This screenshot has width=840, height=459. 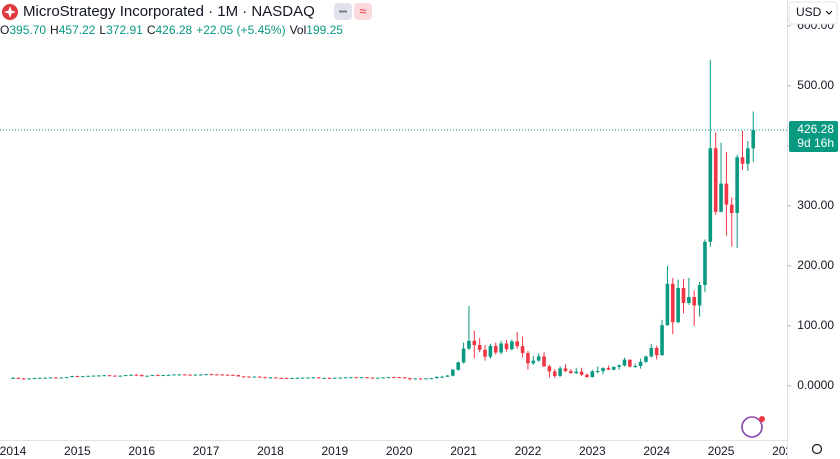 I want to click on tv-logo-ring, so click(x=752, y=427).